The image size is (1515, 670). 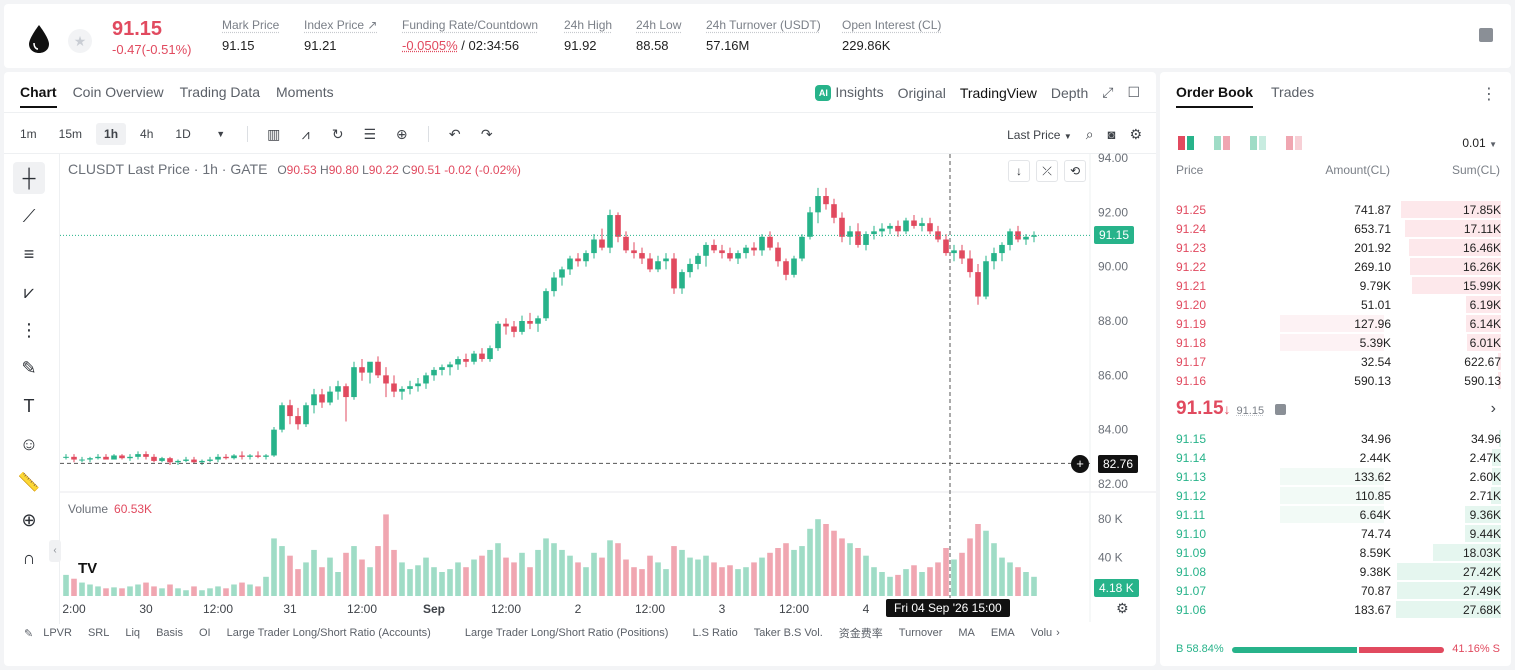 I want to click on tab-trading-data: Trading Data, so click(x=220, y=92).